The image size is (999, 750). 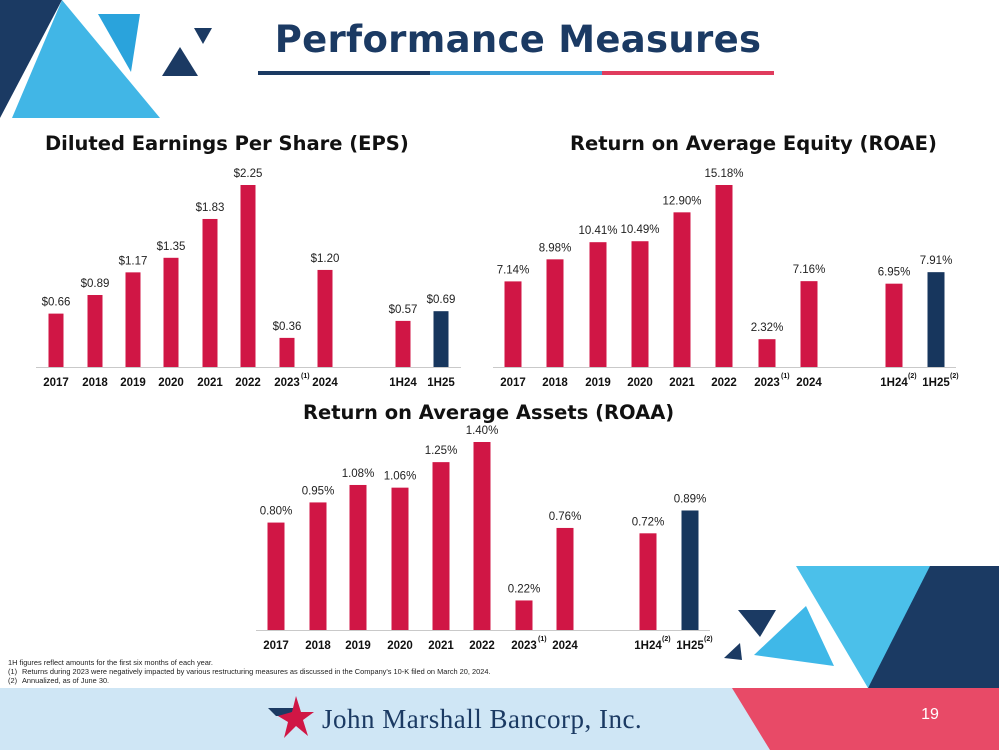 I want to click on roaa-chart-title: Return on Average Assets (ROAA), so click(x=489, y=412).